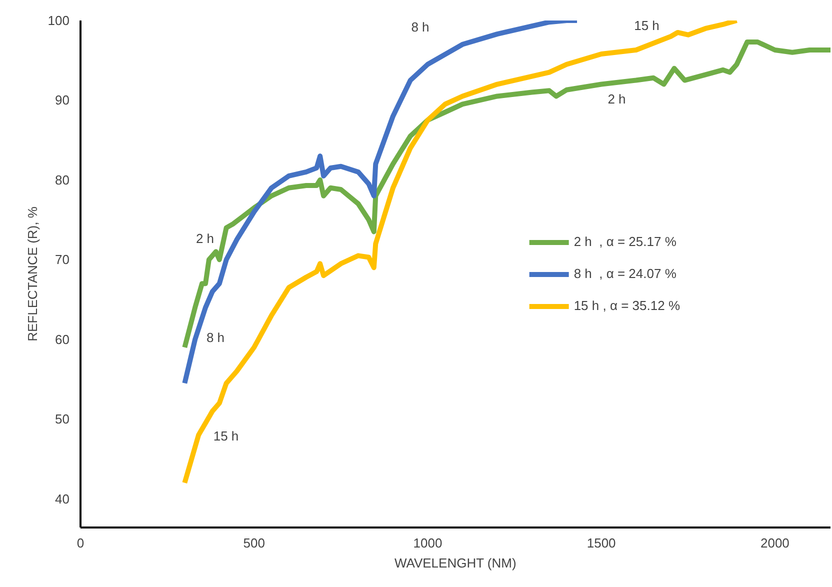 This screenshot has height=587, width=832. What do you see at coordinates (625, 273) in the screenshot?
I see `legend-label: 8 h , α = 24.07 %` at bounding box center [625, 273].